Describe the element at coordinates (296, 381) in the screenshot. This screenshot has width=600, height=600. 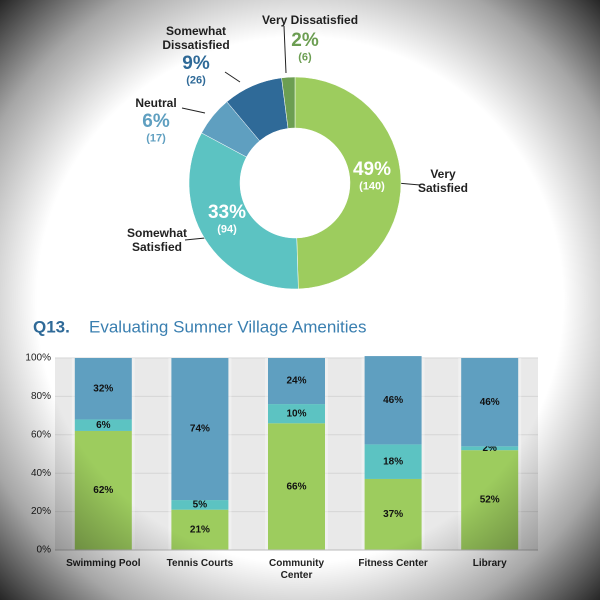
I see `bar-value-label: 24%` at that location.